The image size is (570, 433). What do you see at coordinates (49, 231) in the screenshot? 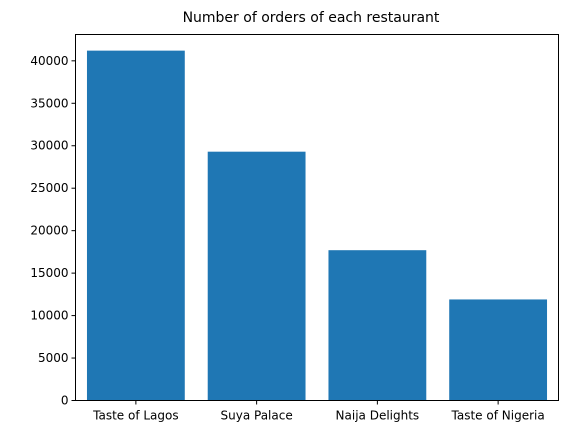
I see `y-tick-label: 20000` at bounding box center [49, 231].